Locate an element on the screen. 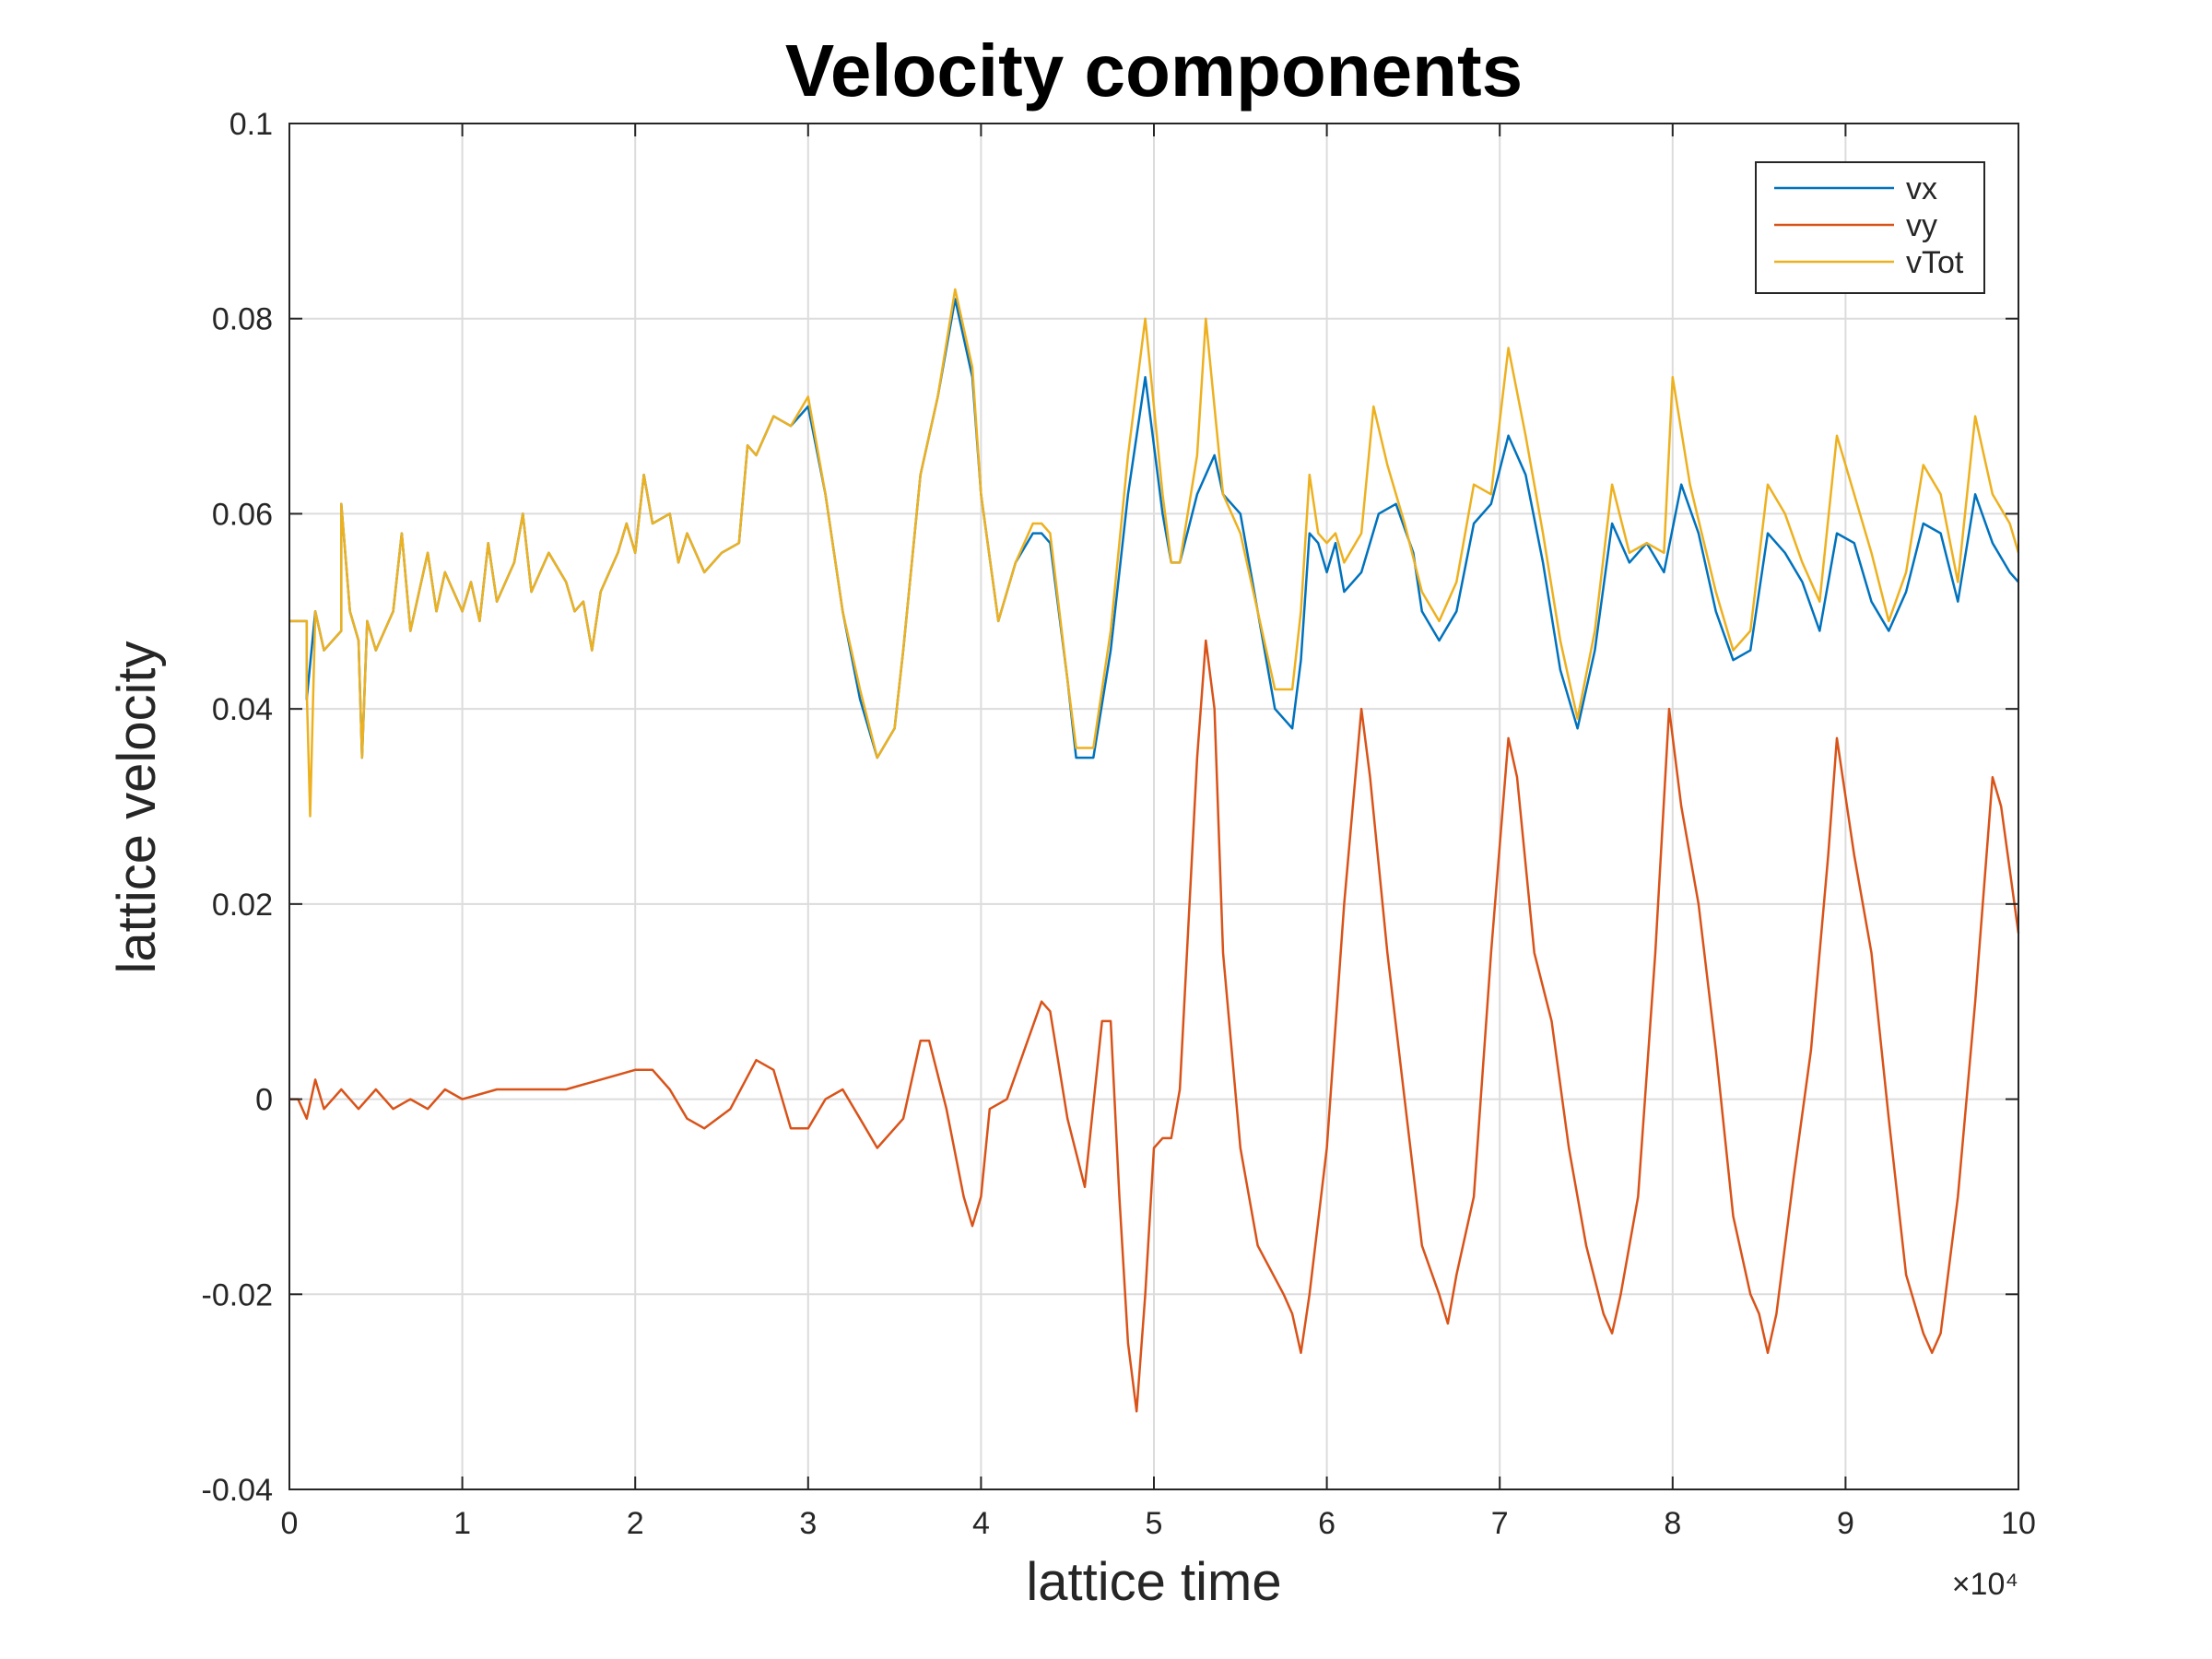 This screenshot has height=1659, width=2212. y-tick-label: 0.02 is located at coordinates (242, 905).